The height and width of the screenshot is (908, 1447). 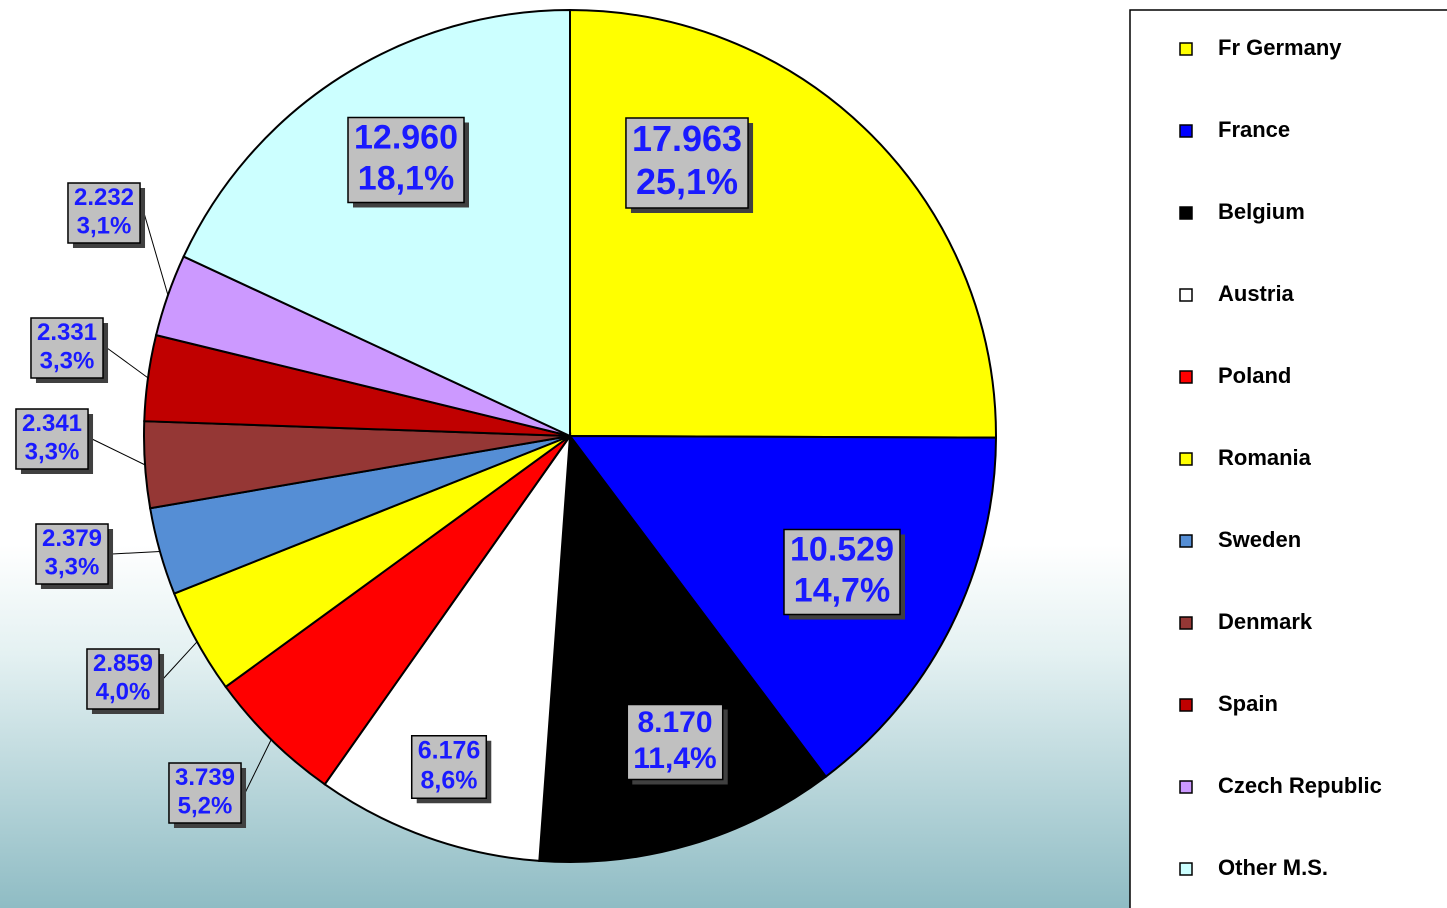 I want to click on legend-label: Poland, so click(x=1254, y=375).